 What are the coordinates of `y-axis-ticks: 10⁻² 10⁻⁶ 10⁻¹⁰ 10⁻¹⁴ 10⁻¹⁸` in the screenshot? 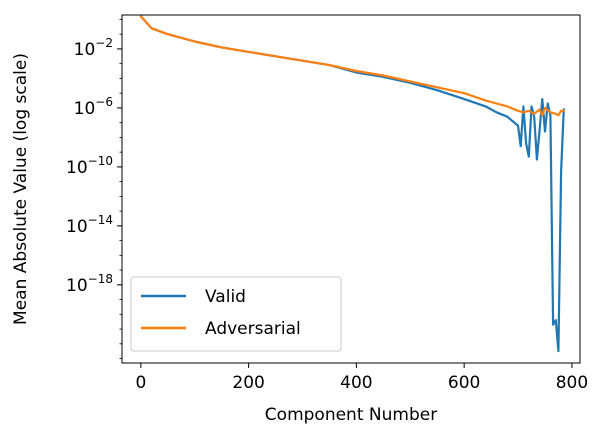 It's located at (94, 189).